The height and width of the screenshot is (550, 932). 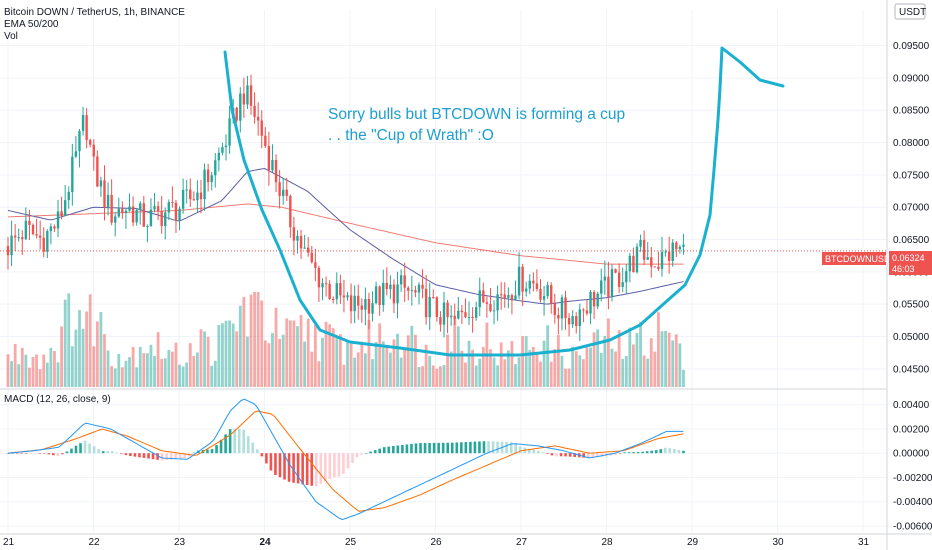 What do you see at coordinates (911, 369) in the screenshot?
I see `y-tick-label: 0.04500` at bounding box center [911, 369].